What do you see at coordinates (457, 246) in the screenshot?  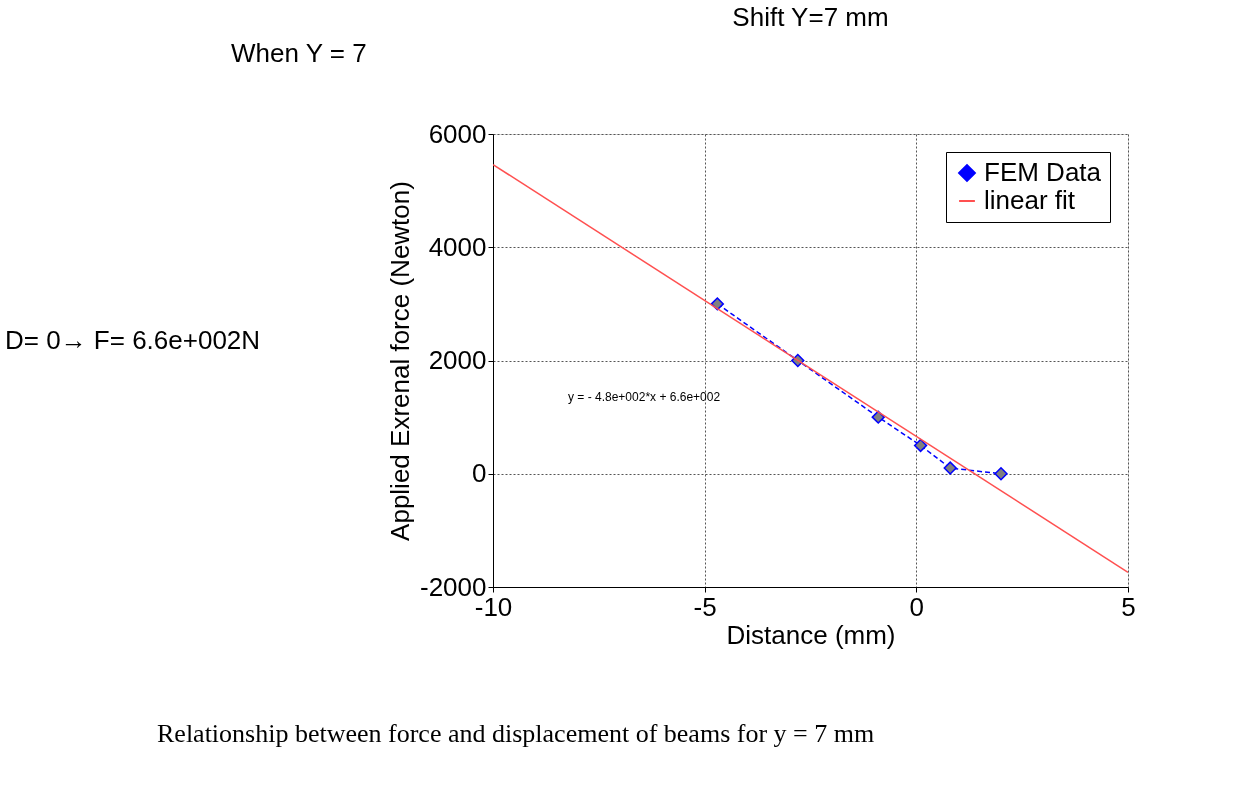 I see `y-tick-label: 4000` at bounding box center [457, 246].